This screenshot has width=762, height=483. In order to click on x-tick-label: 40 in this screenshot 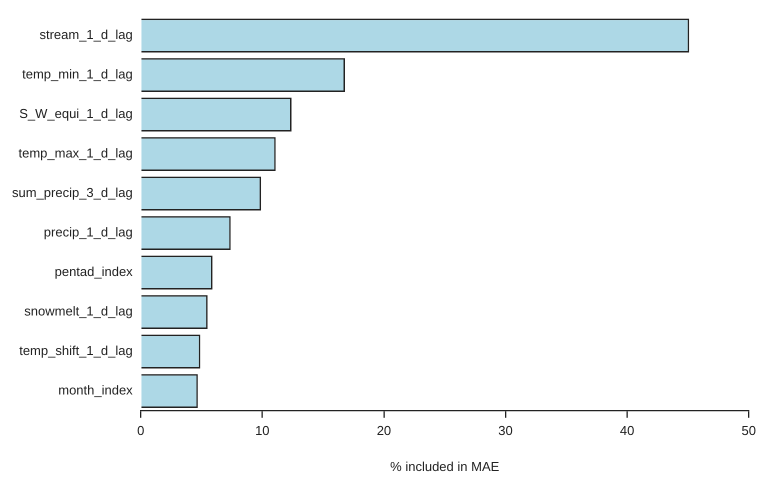, I will do `click(627, 430)`.